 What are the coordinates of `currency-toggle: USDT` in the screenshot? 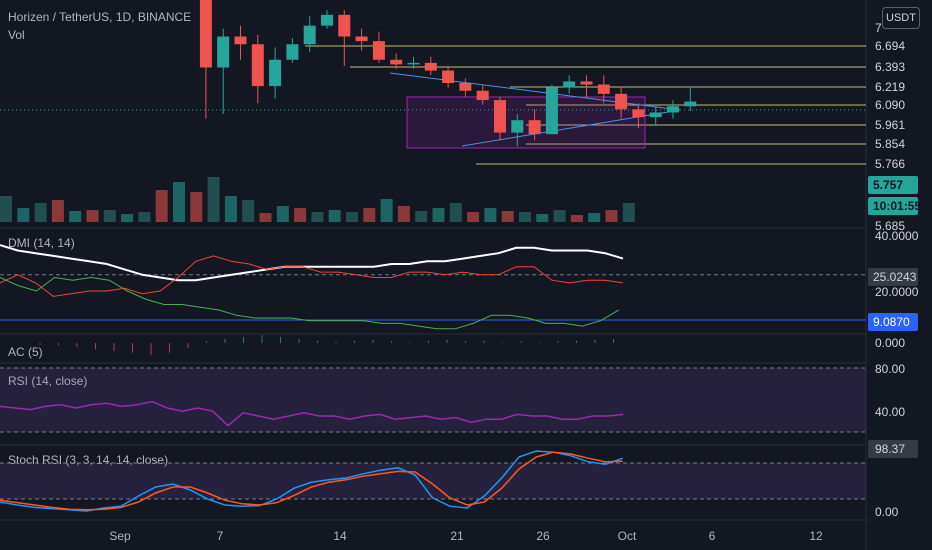 It's located at (901, 18).